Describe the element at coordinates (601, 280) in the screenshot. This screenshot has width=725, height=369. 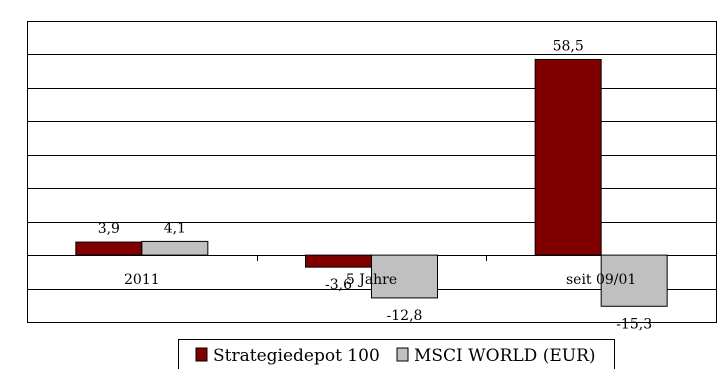
I see `category-label: seit 09/01` at that location.